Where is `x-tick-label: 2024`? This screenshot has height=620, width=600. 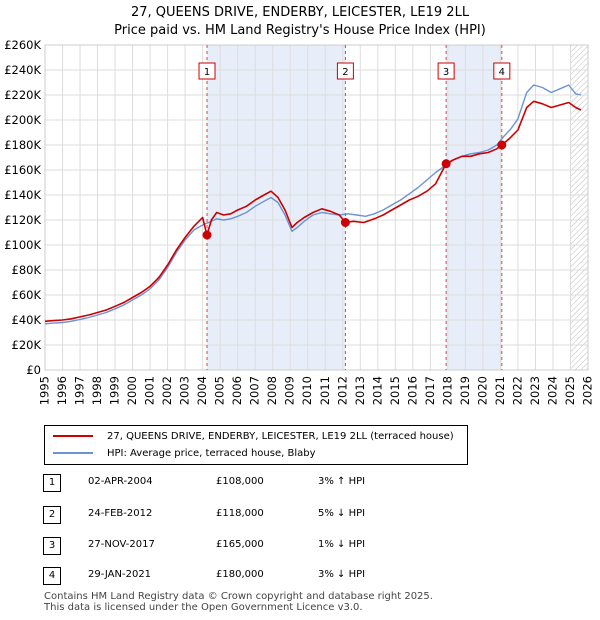
x-tick-label: 2024 is located at coordinates (552, 390).